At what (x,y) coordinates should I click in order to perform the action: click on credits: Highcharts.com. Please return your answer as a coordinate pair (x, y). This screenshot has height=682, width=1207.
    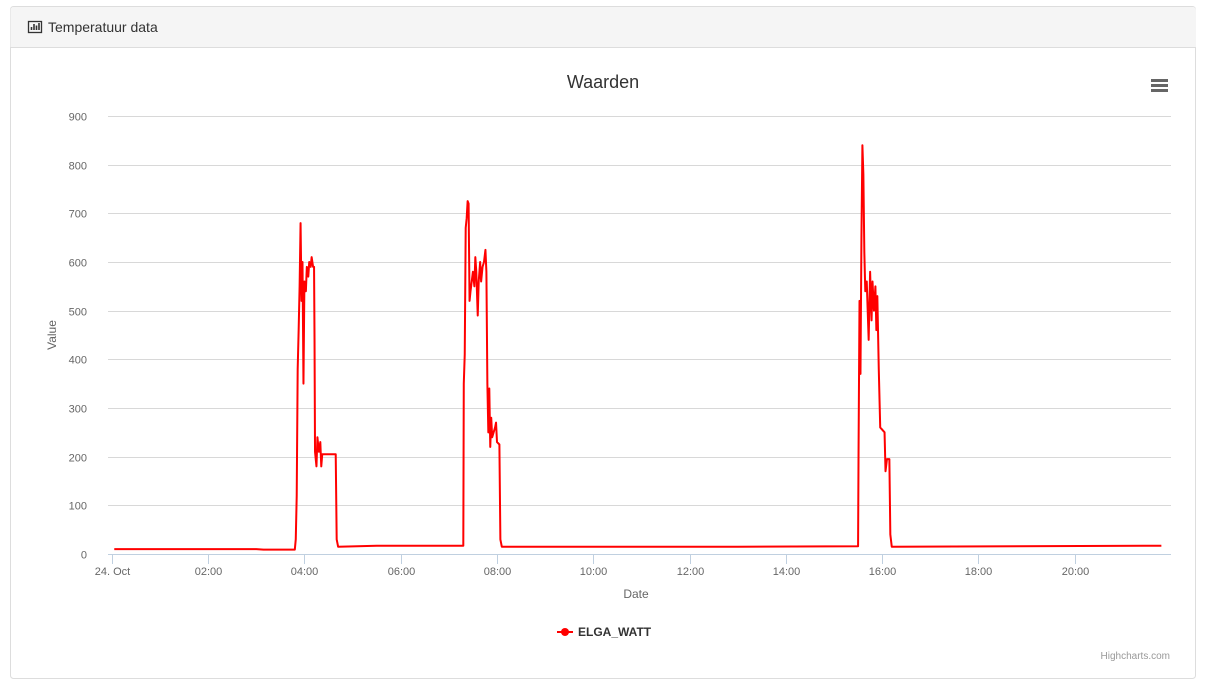
    Looking at the image, I should click on (1135, 656).